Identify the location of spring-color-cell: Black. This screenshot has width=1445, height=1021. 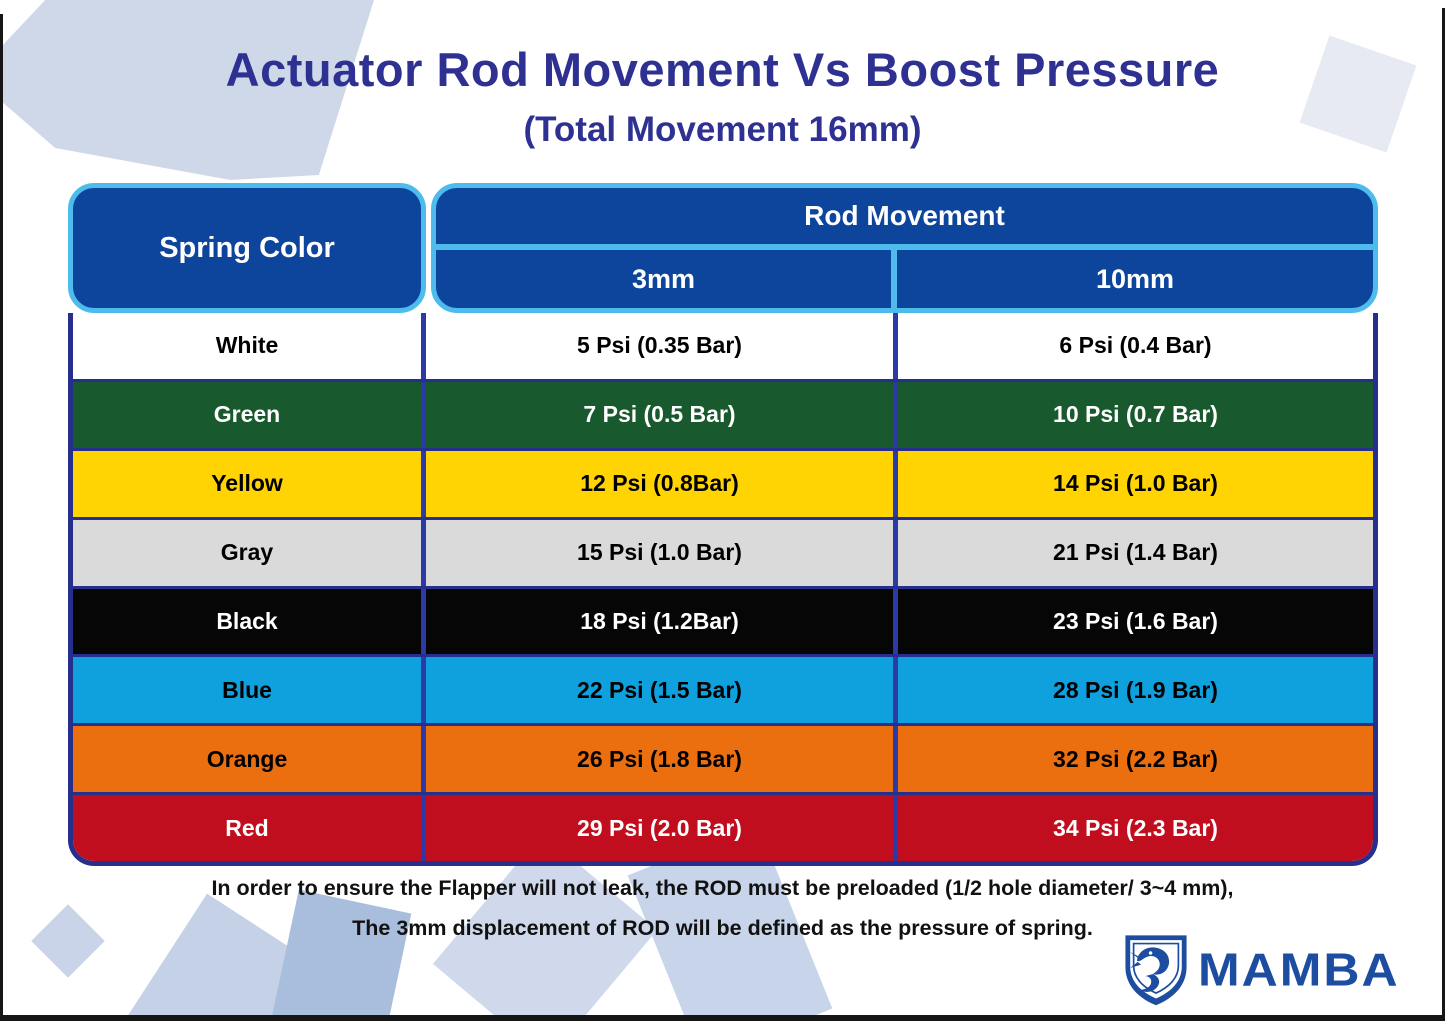
(249, 621).